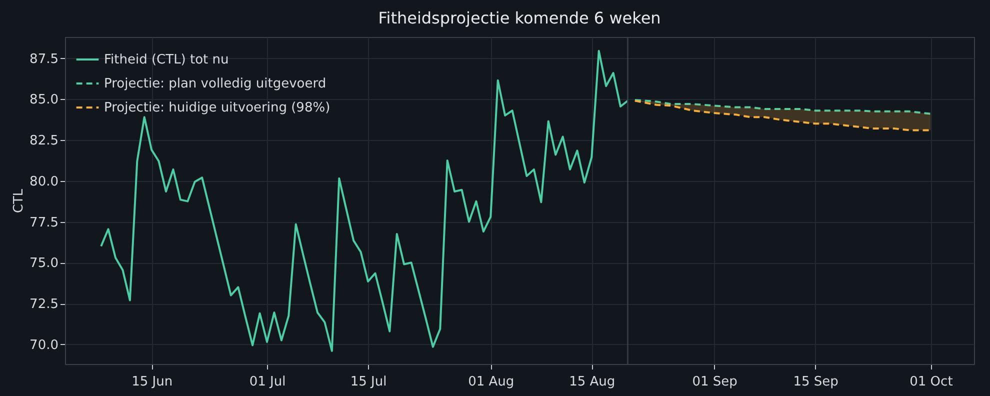 The width and height of the screenshot is (990, 396). What do you see at coordinates (44, 222) in the screenshot?
I see `y-tick-label: 77.5` at bounding box center [44, 222].